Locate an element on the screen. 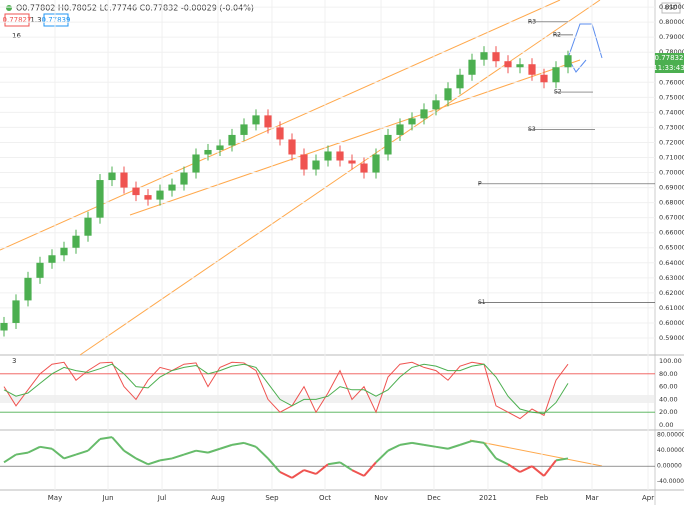  indicator-count: 16 is located at coordinates (16, 36).